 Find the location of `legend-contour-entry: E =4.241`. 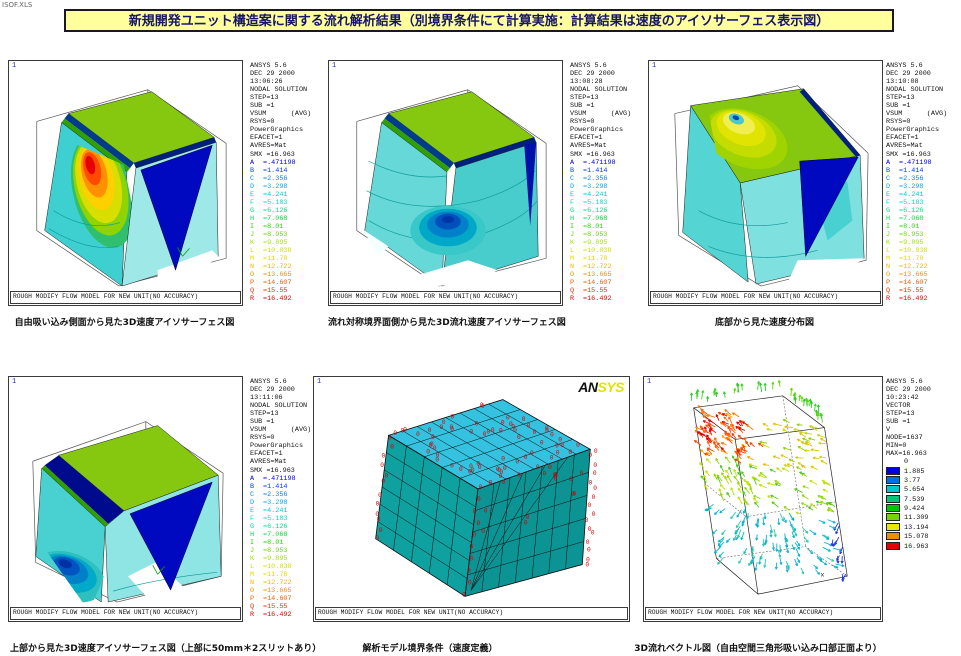

legend-contour-entry: E =4.241 is located at coordinates (608, 195).